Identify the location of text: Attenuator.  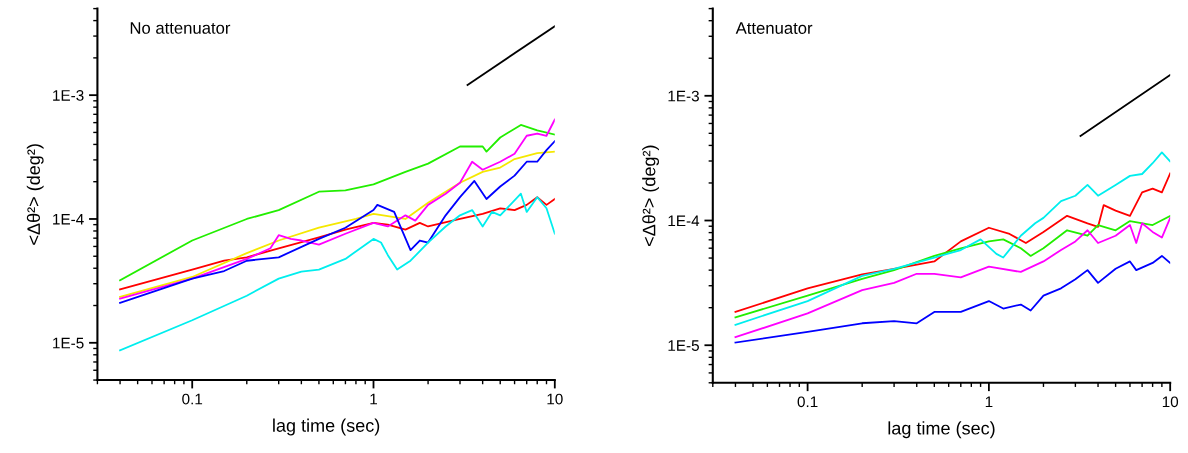
(774, 28).